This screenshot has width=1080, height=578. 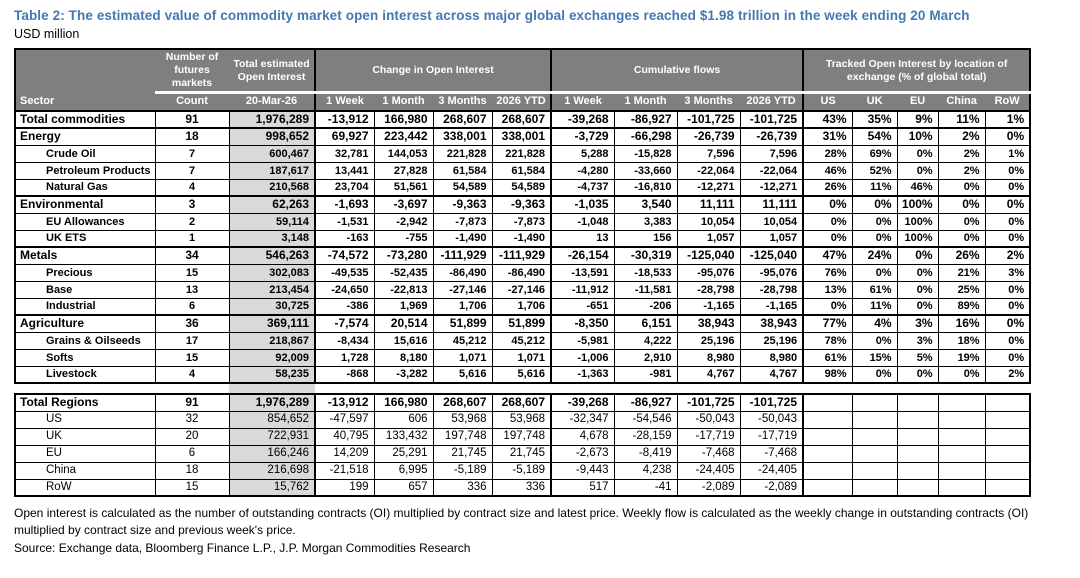 What do you see at coordinates (272, 306) in the screenshot?
I see `cell: 30,725` at bounding box center [272, 306].